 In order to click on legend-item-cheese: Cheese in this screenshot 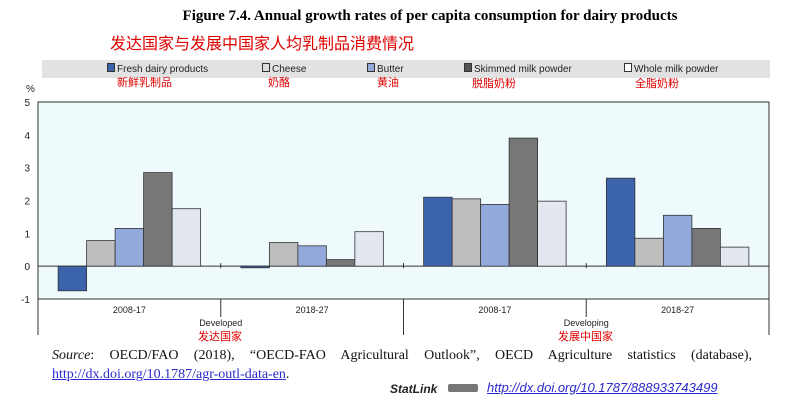, I will do `click(284, 69)`.